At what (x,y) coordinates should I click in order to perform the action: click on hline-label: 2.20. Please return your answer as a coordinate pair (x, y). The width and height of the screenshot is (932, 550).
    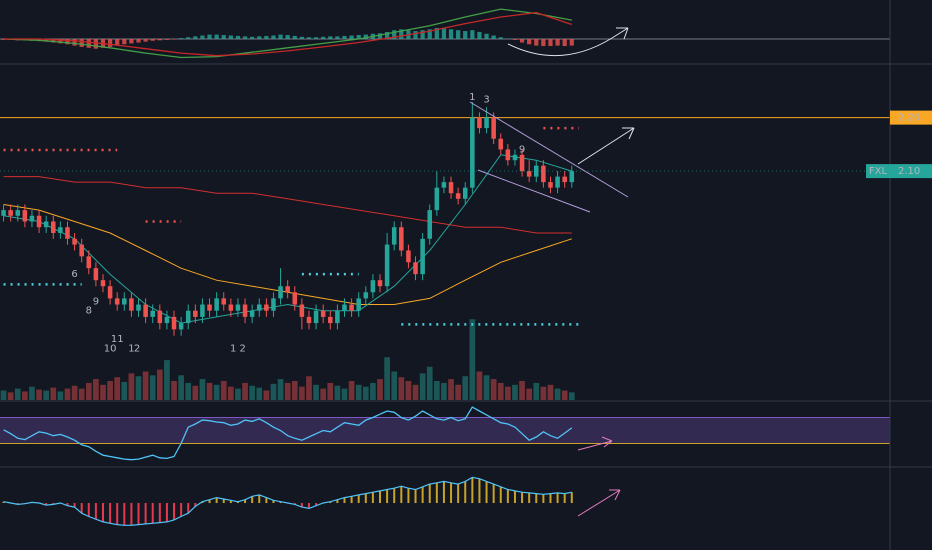
    Looking at the image, I should click on (909, 118).